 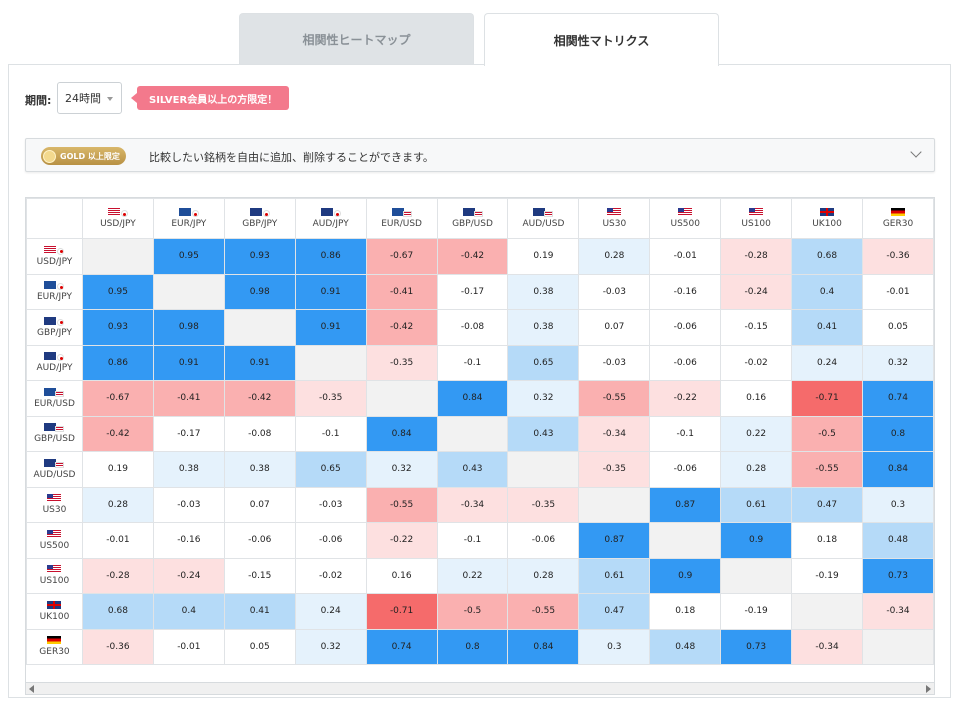 What do you see at coordinates (117, 575) in the screenshot?
I see `matrix-cell: -0.28` at bounding box center [117, 575].